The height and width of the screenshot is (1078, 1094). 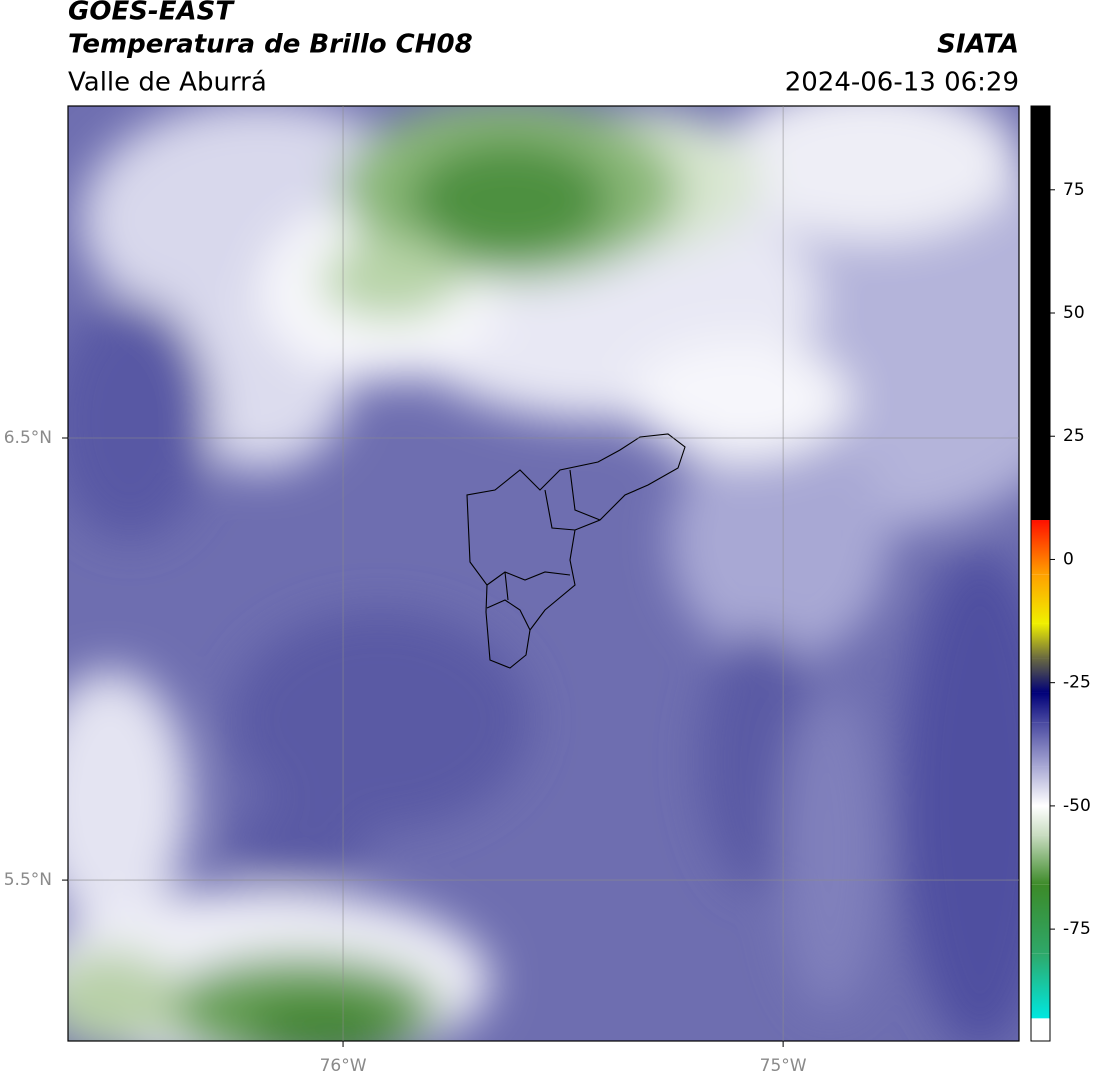 What do you see at coordinates (1077, 683) in the screenshot?
I see `colorbar-tick-label: -25` at bounding box center [1077, 683].